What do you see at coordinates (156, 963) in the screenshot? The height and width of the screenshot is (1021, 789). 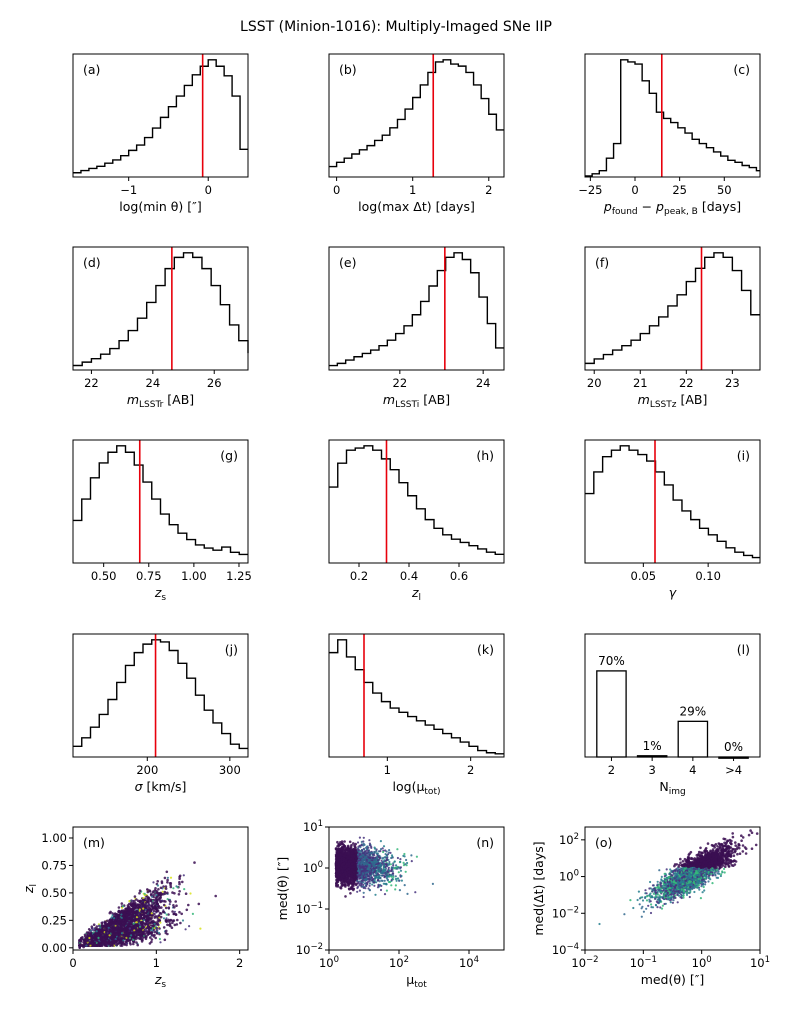 I see `x-tick-label-m: 1` at bounding box center [156, 963].